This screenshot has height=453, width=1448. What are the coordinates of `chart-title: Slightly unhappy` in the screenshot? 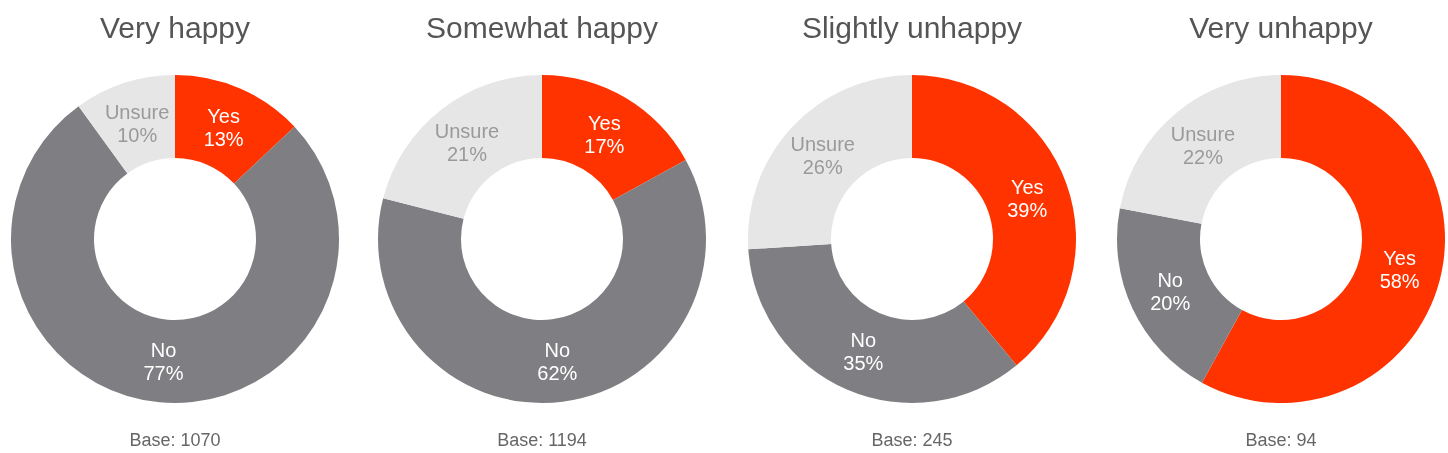 It's located at (912, 27).